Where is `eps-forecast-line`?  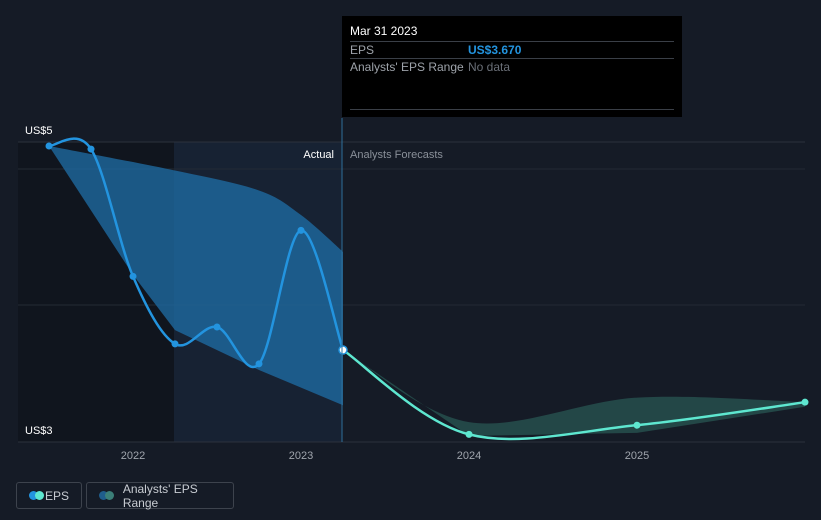 eps-forecast-line is located at coordinates (574, 394).